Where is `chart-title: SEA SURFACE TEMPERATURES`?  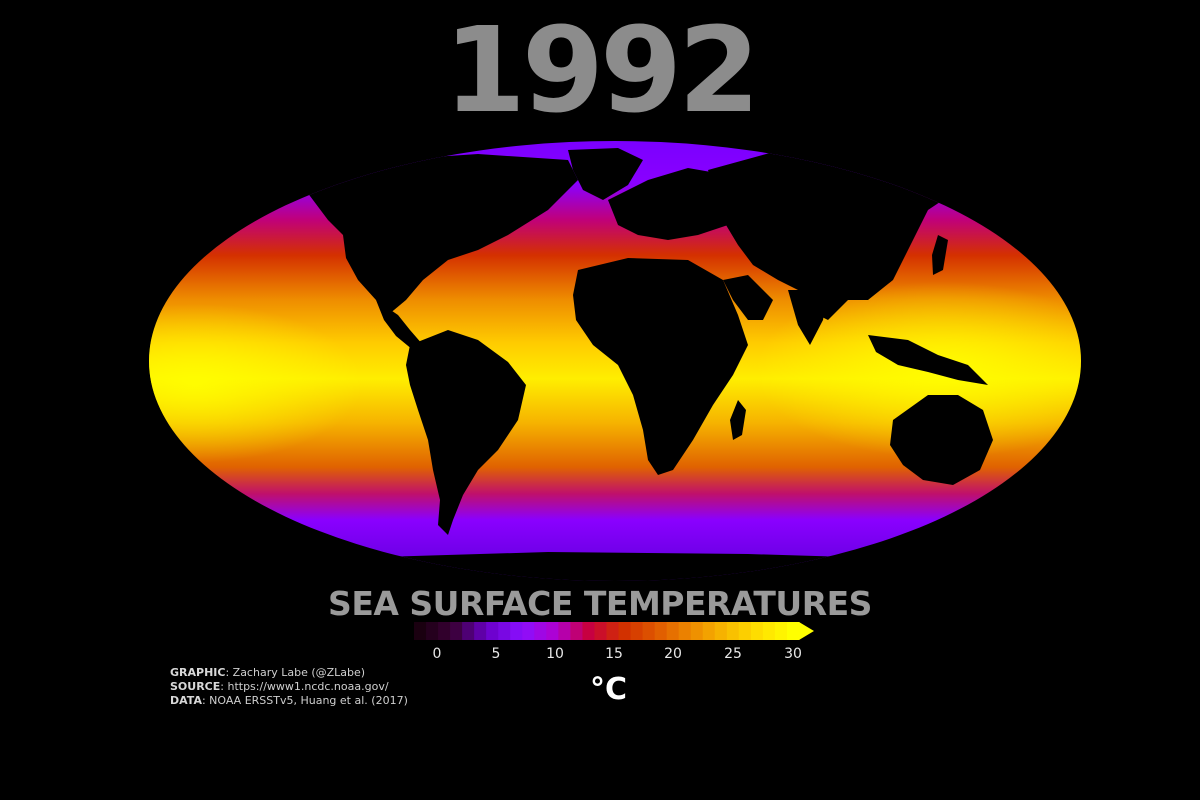
chart-title: SEA SURFACE TEMPERATURES is located at coordinates (600, 603).